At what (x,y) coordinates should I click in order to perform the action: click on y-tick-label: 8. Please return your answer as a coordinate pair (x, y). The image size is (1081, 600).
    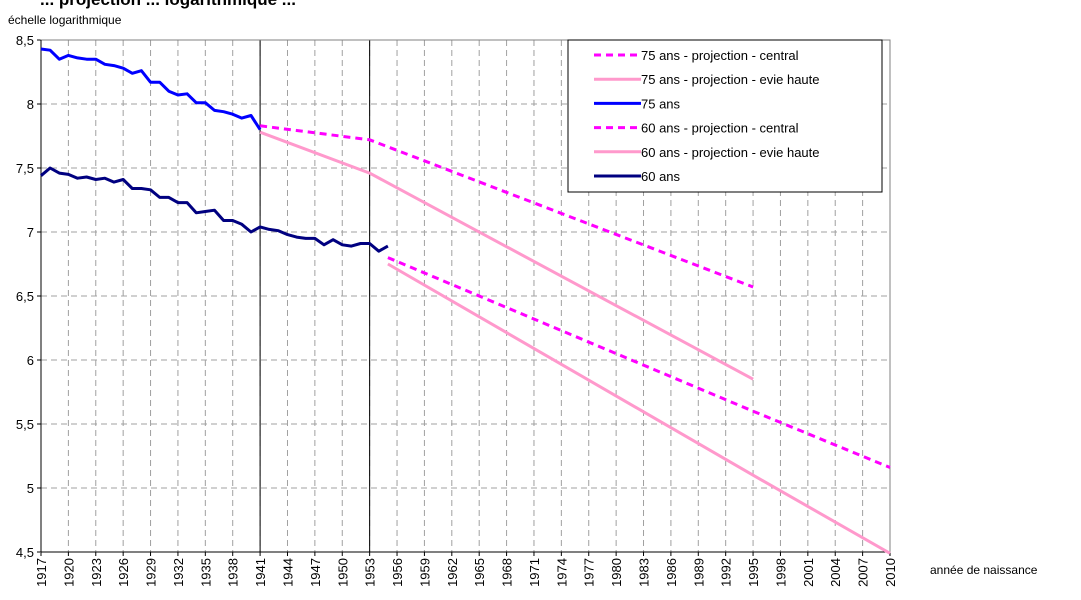
    Looking at the image, I should click on (30, 104).